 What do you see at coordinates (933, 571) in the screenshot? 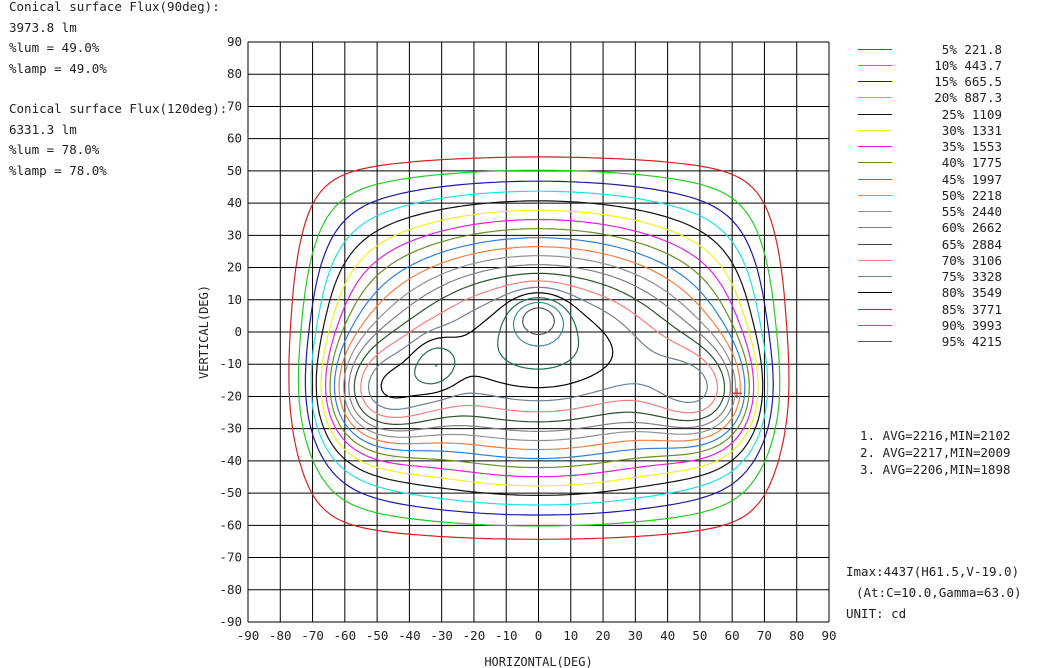
I see `imax-readout: Imax:4437(H61.5,V-19.0)` at bounding box center [933, 571].